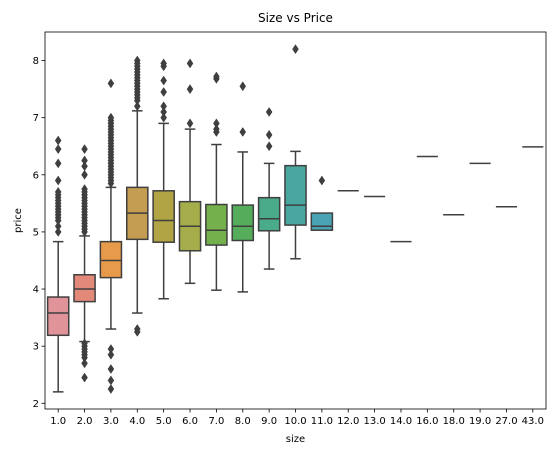 Image resolution: width=556 pixels, height=455 pixels. I want to click on y-tick-label: 3, so click(36, 347).